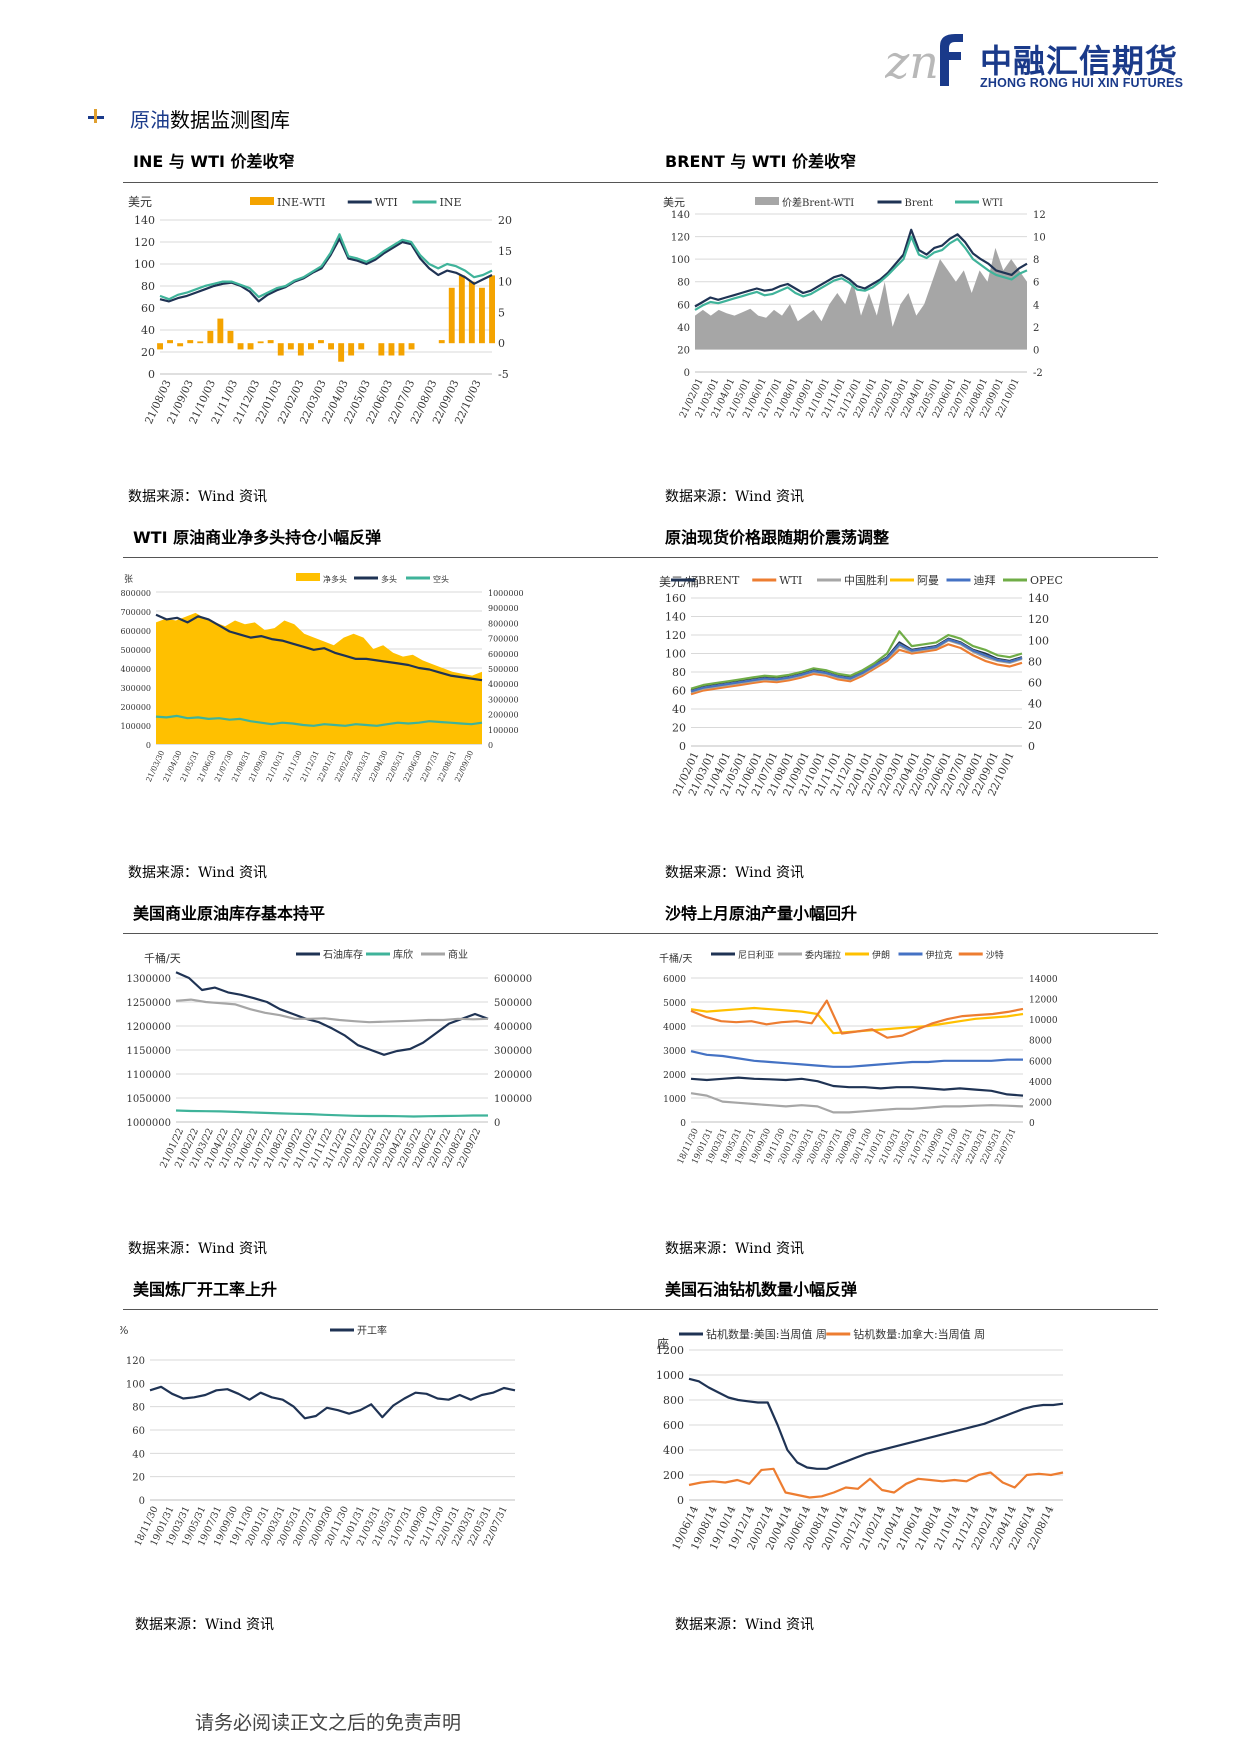 The image size is (1241, 1755). Describe the element at coordinates (506, 593) in the screenshot. I see `y2-tick-label: 1000000` at that location.